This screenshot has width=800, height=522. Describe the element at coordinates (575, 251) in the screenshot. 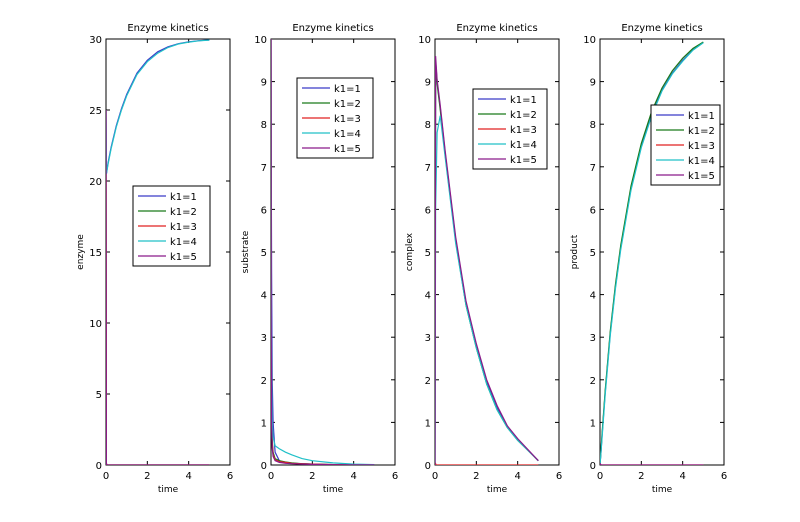

I see `y-axis-label: product` at that location.